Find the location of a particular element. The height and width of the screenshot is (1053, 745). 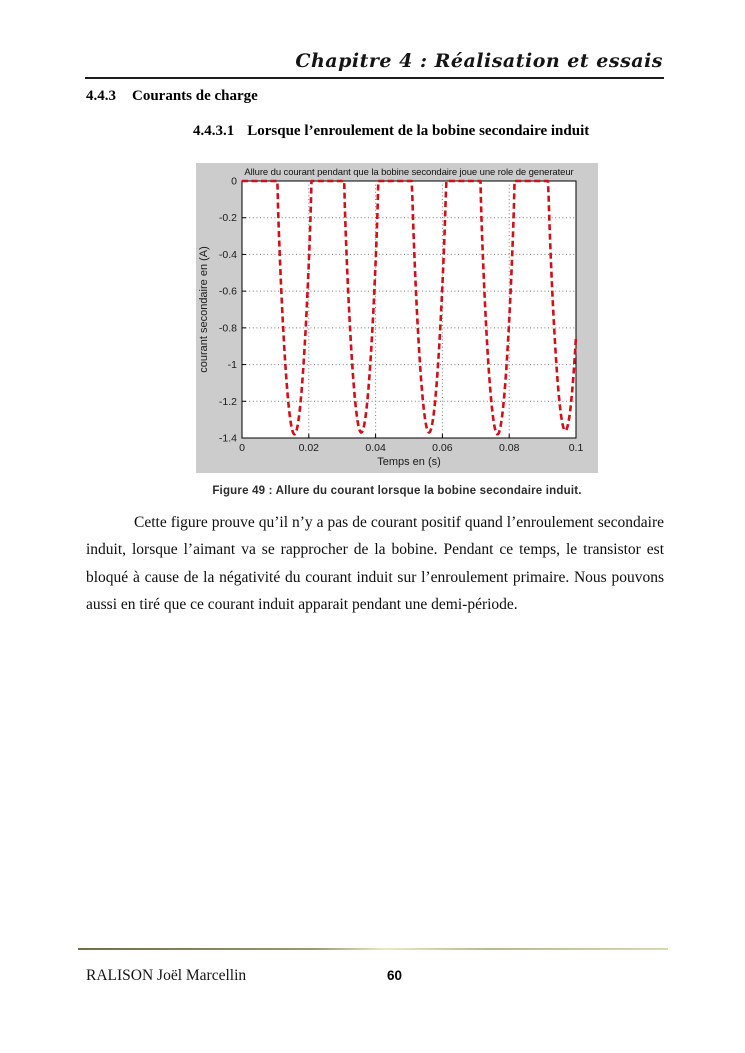

x-tick-label: 0 is located at coordinates (242, 448).